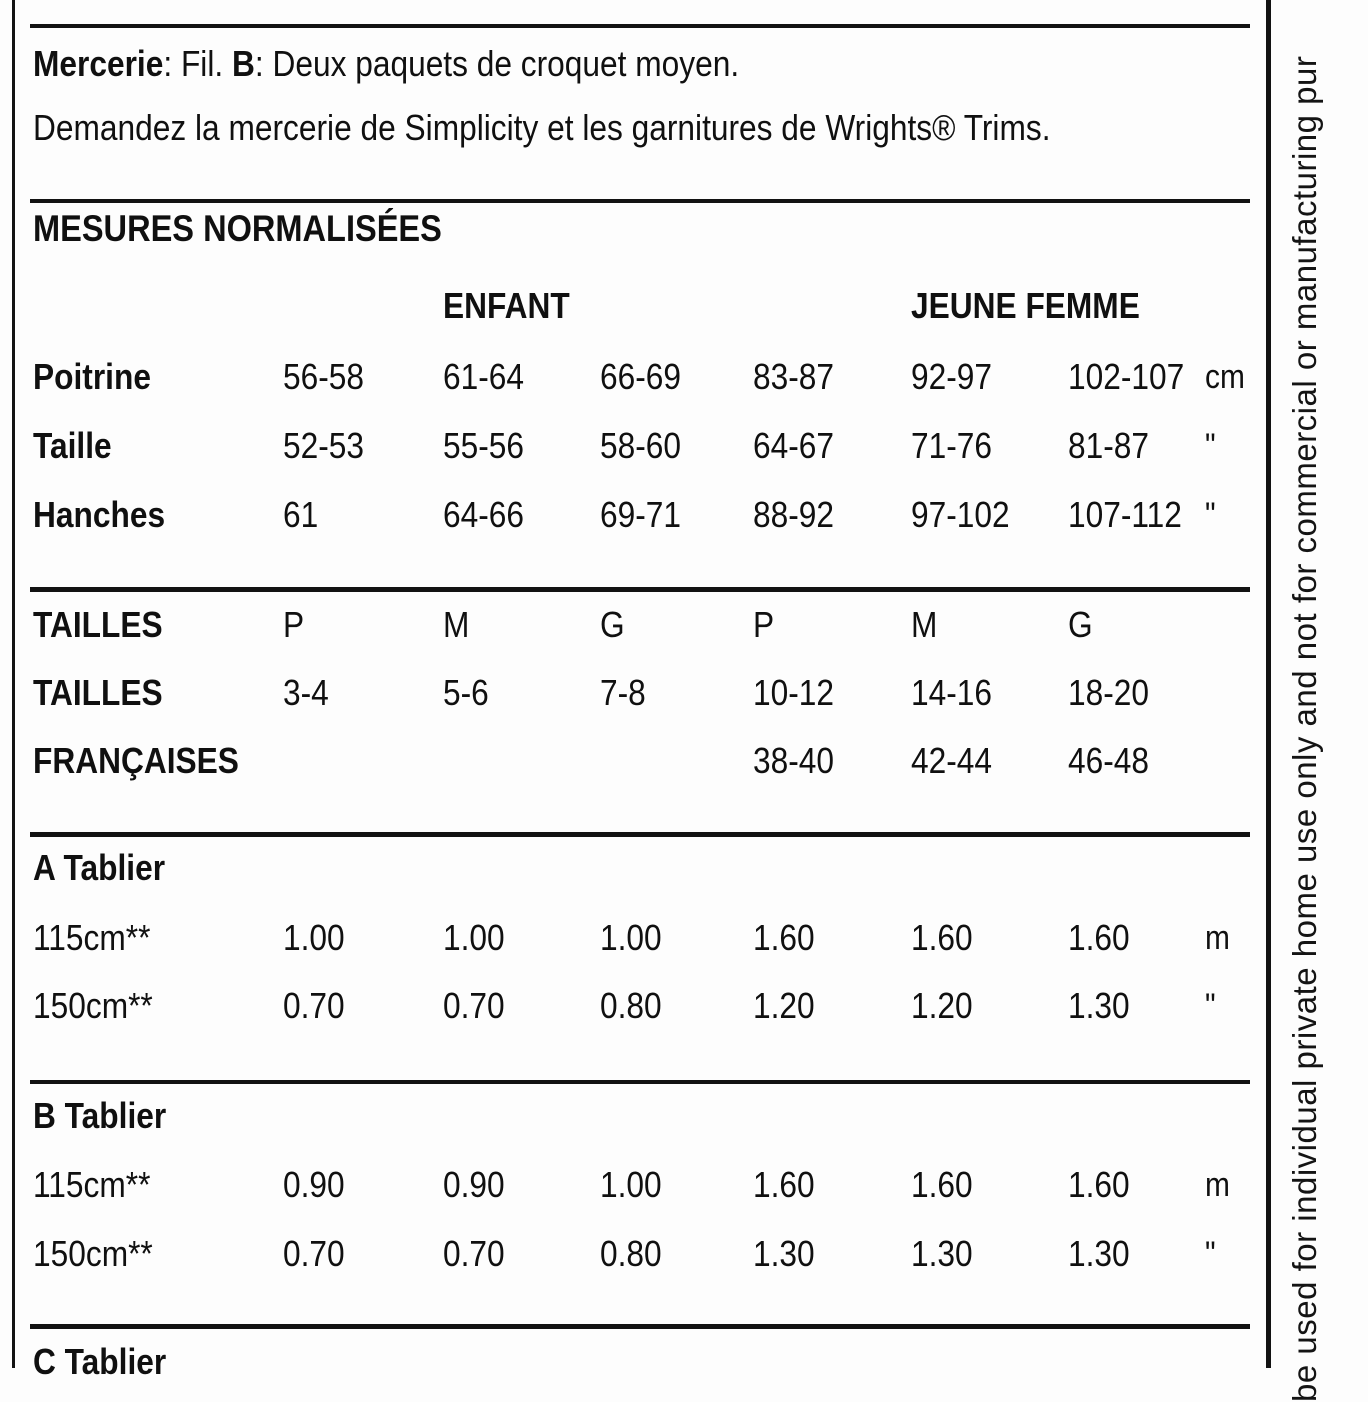  What do you see at coordinates (623, 692) in the screenshot?
I see `table-cell: 7-8` at bounding box center [623, 692].